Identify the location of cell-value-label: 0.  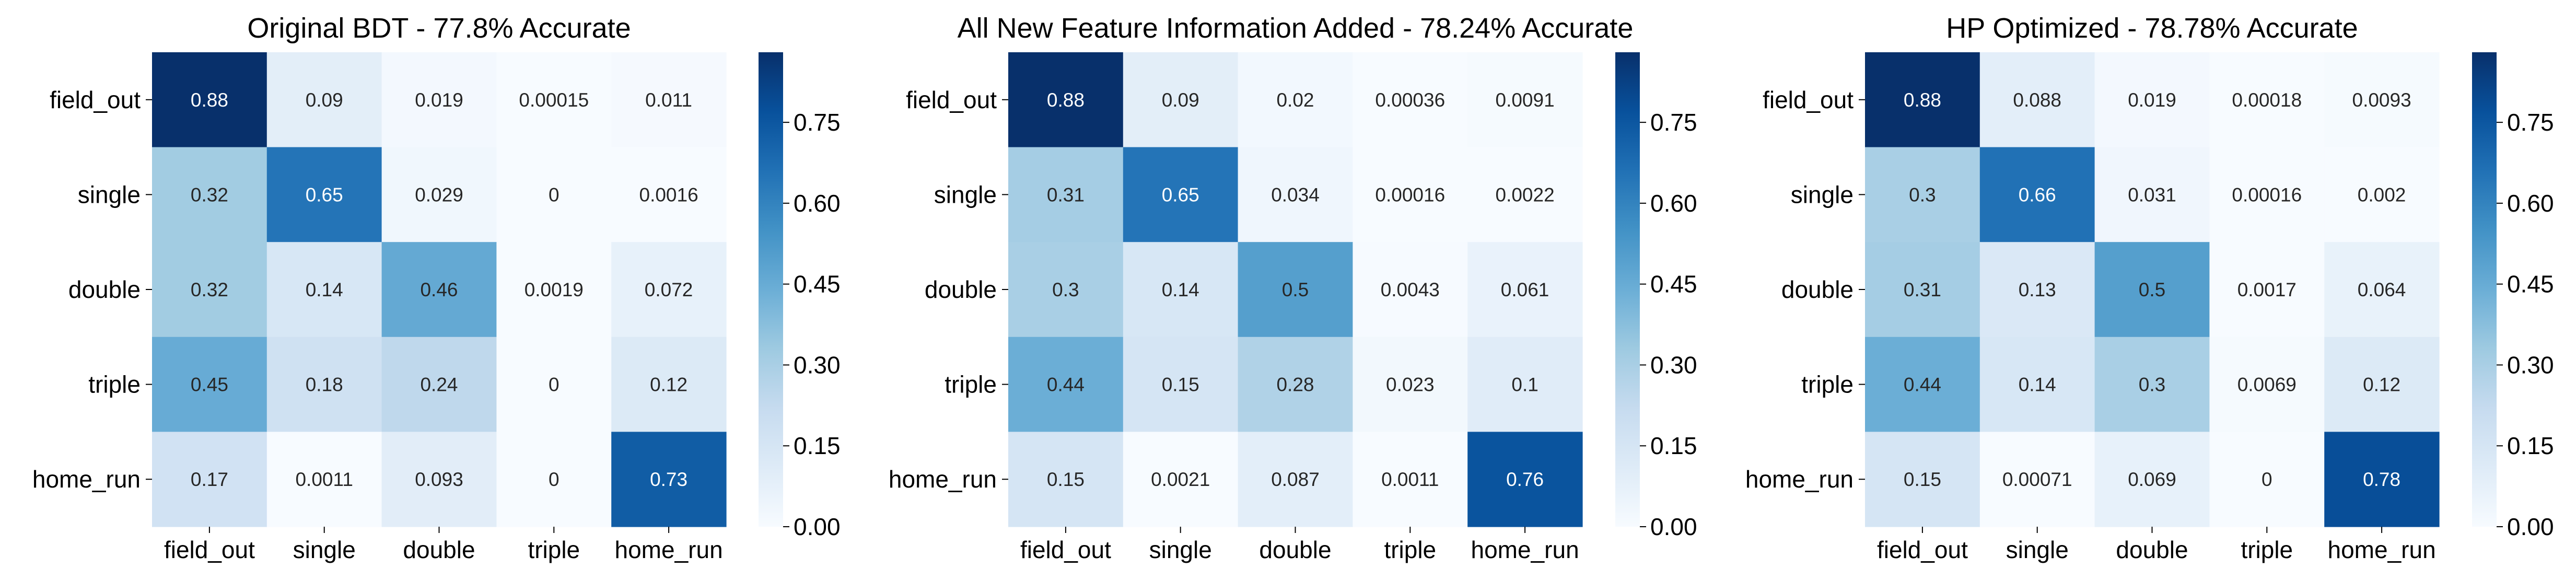
(554, 194).